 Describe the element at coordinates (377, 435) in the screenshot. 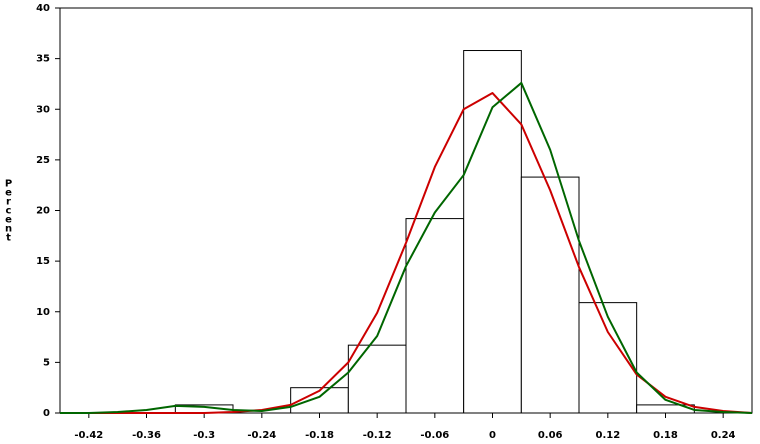

I see `x-tick-label: -0.12` at that location.